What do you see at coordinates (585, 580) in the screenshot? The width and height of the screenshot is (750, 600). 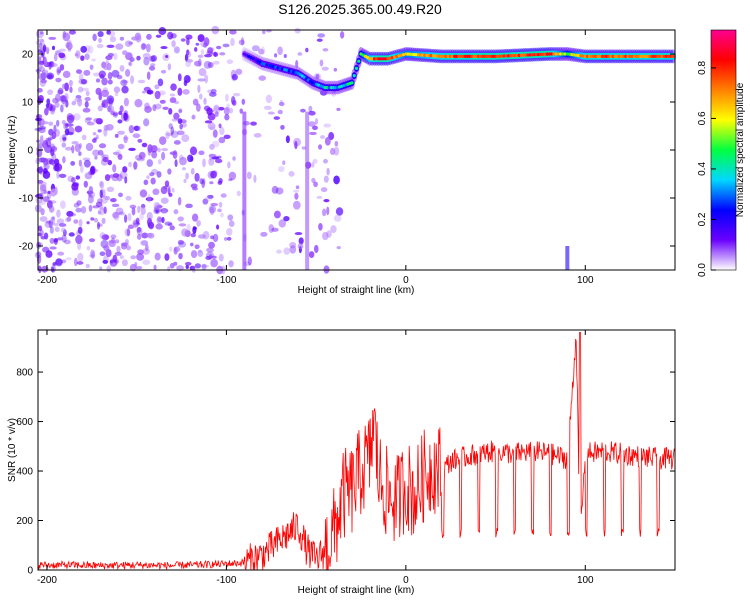 I see `snr-xtick-label: 100` at bounding box center [585, 580].